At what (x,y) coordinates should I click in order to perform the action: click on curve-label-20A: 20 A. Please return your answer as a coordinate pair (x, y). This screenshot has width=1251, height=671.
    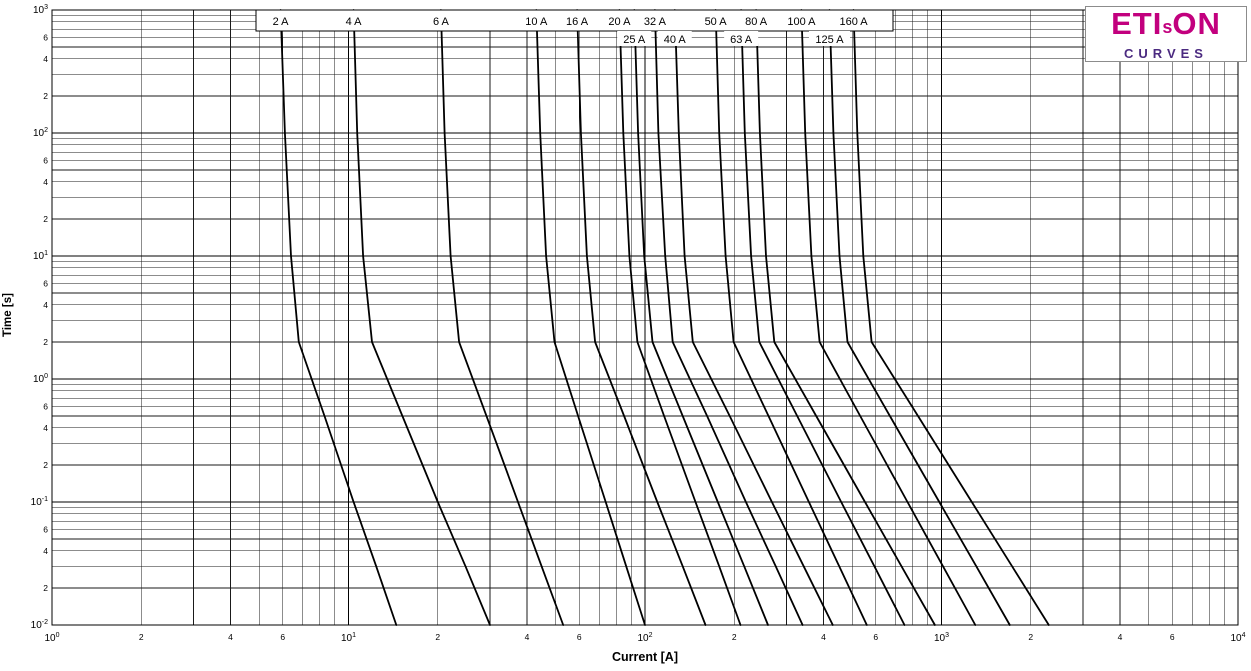
    Looking at the image, I should click on (619, 22).